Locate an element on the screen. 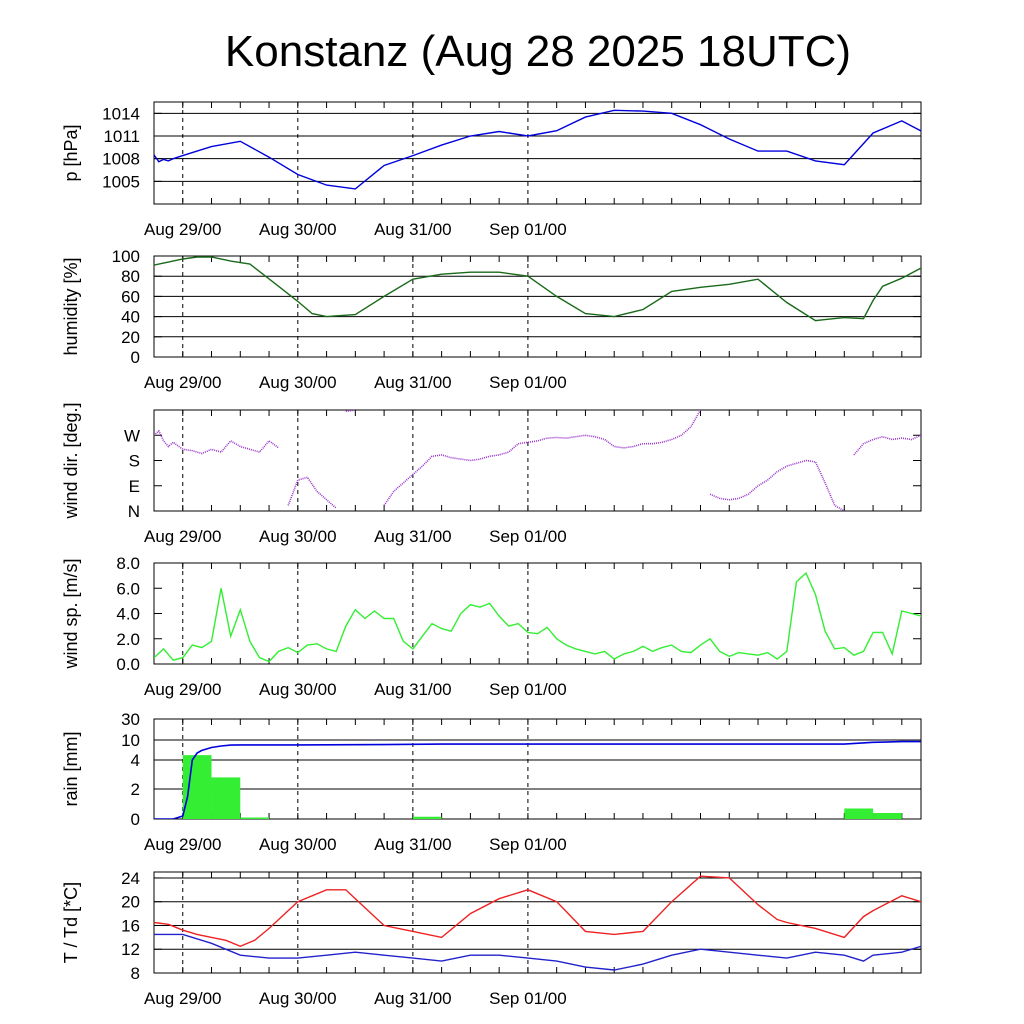 This screenshot has width=1024, height=1024. humidity-line is located at coordinates (537, 289).